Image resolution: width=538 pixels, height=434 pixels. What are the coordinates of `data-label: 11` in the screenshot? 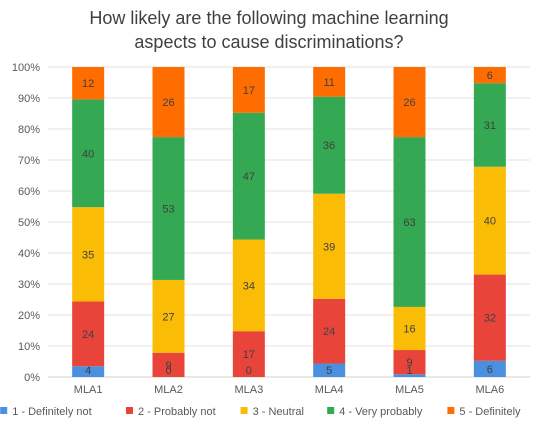 It's located at (328, 83).